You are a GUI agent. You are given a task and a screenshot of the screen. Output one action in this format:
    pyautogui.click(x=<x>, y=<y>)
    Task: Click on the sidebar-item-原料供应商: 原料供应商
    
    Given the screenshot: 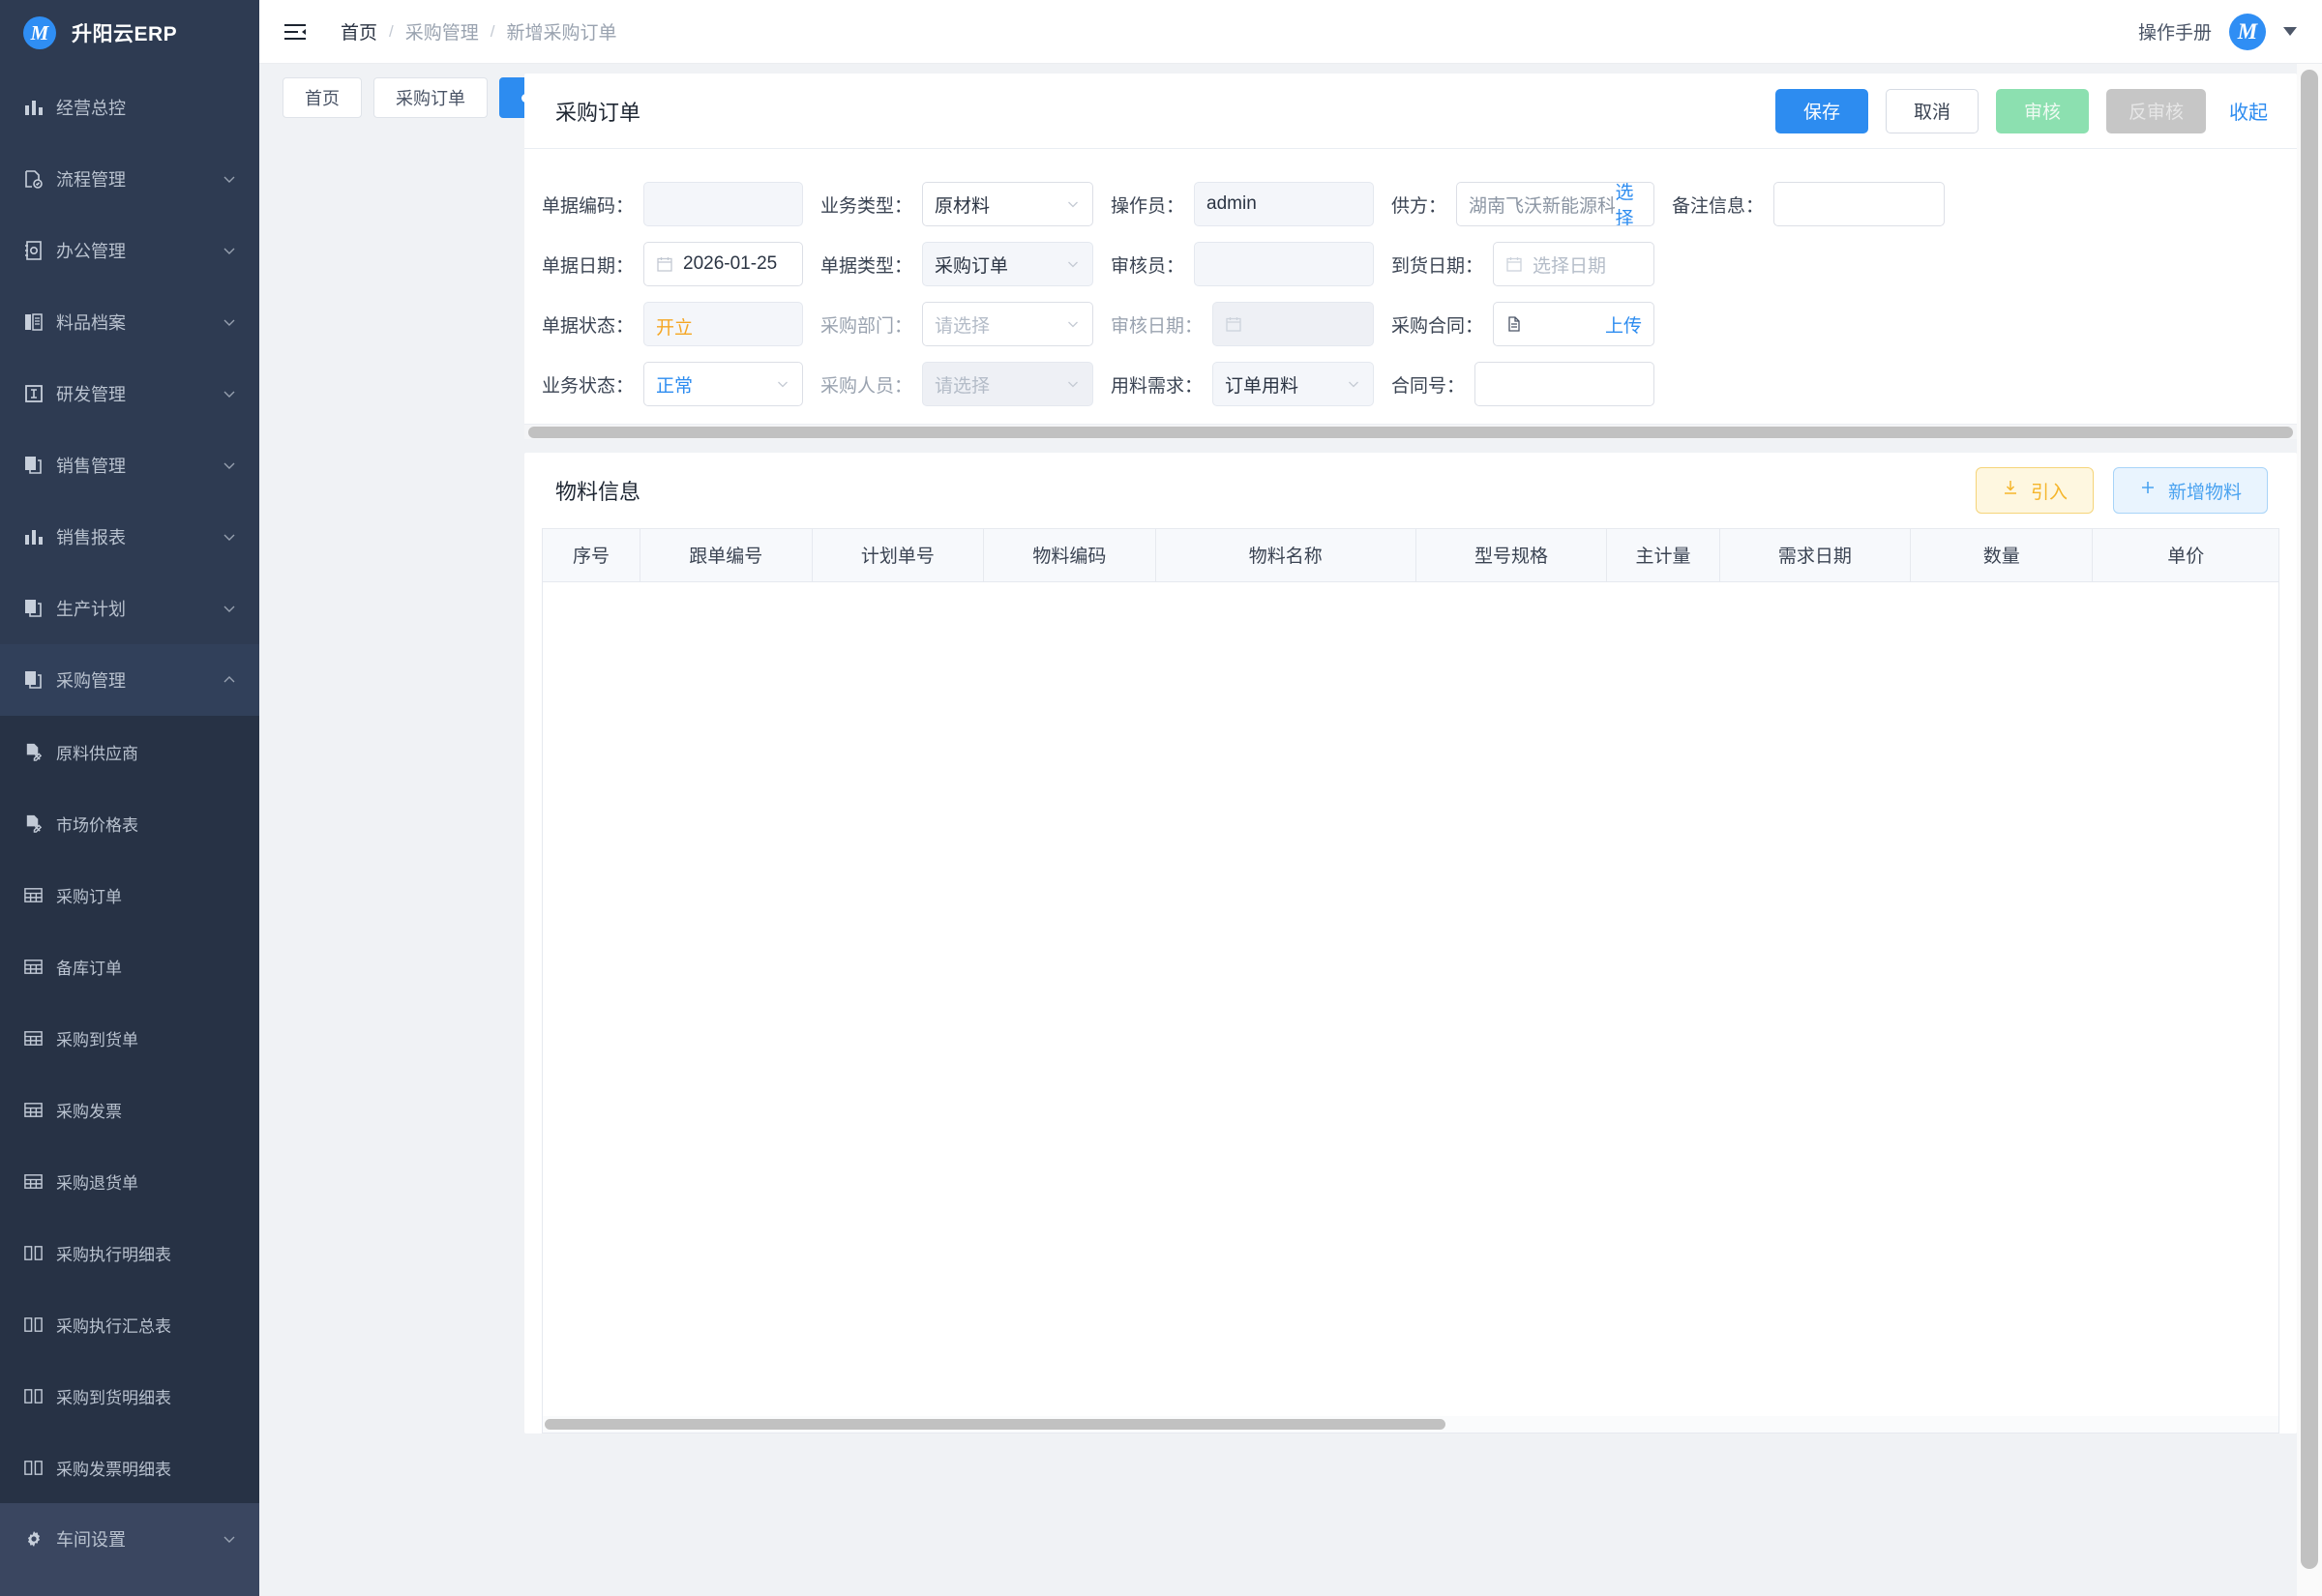 What is the action you would take?
    pyautogui.click(x=129, y=751)
    